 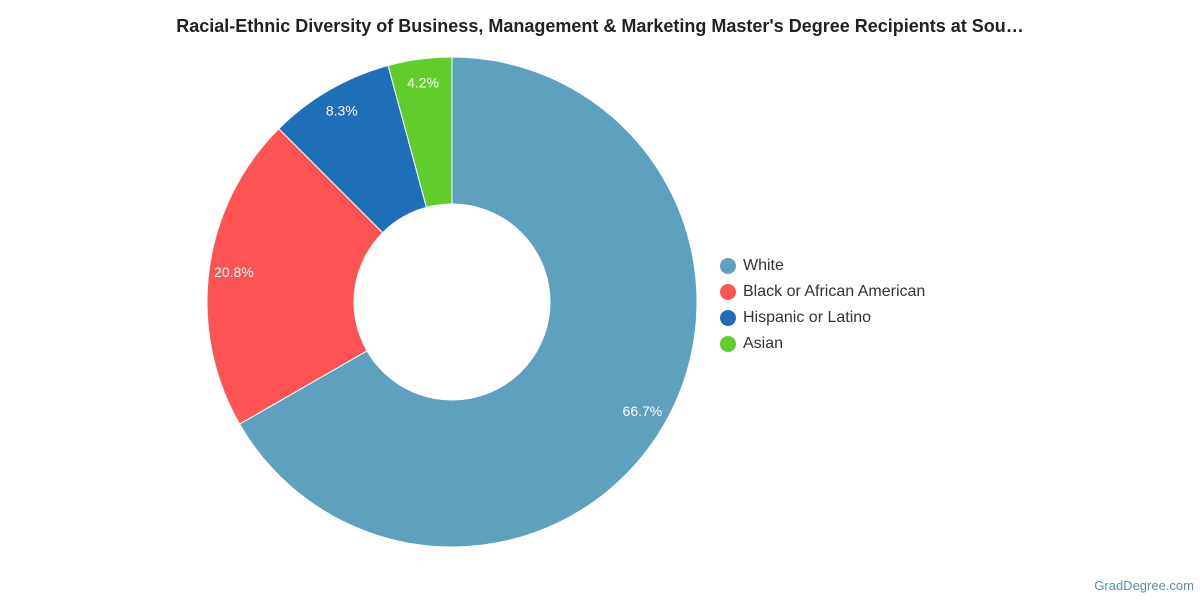 I want to click on legend-marker-hispanic-or-latino, so click(x=728, y=318).